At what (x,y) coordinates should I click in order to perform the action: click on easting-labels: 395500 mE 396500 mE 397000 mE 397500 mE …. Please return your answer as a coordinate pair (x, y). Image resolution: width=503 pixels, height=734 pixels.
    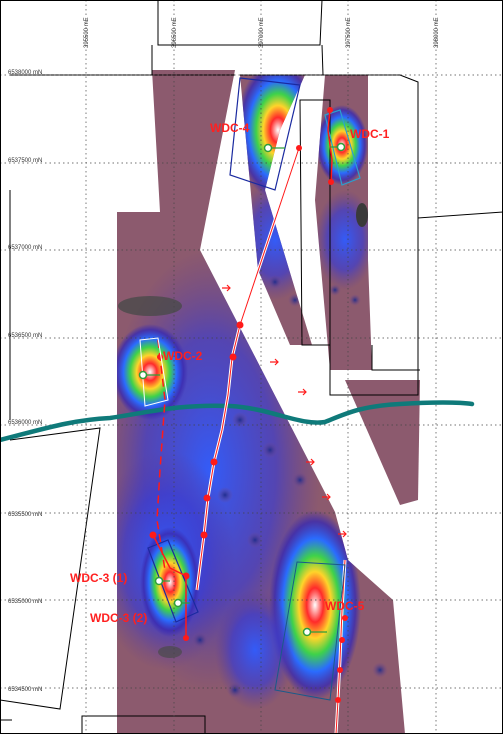
    Looking at the image, I should click on (262, 32).